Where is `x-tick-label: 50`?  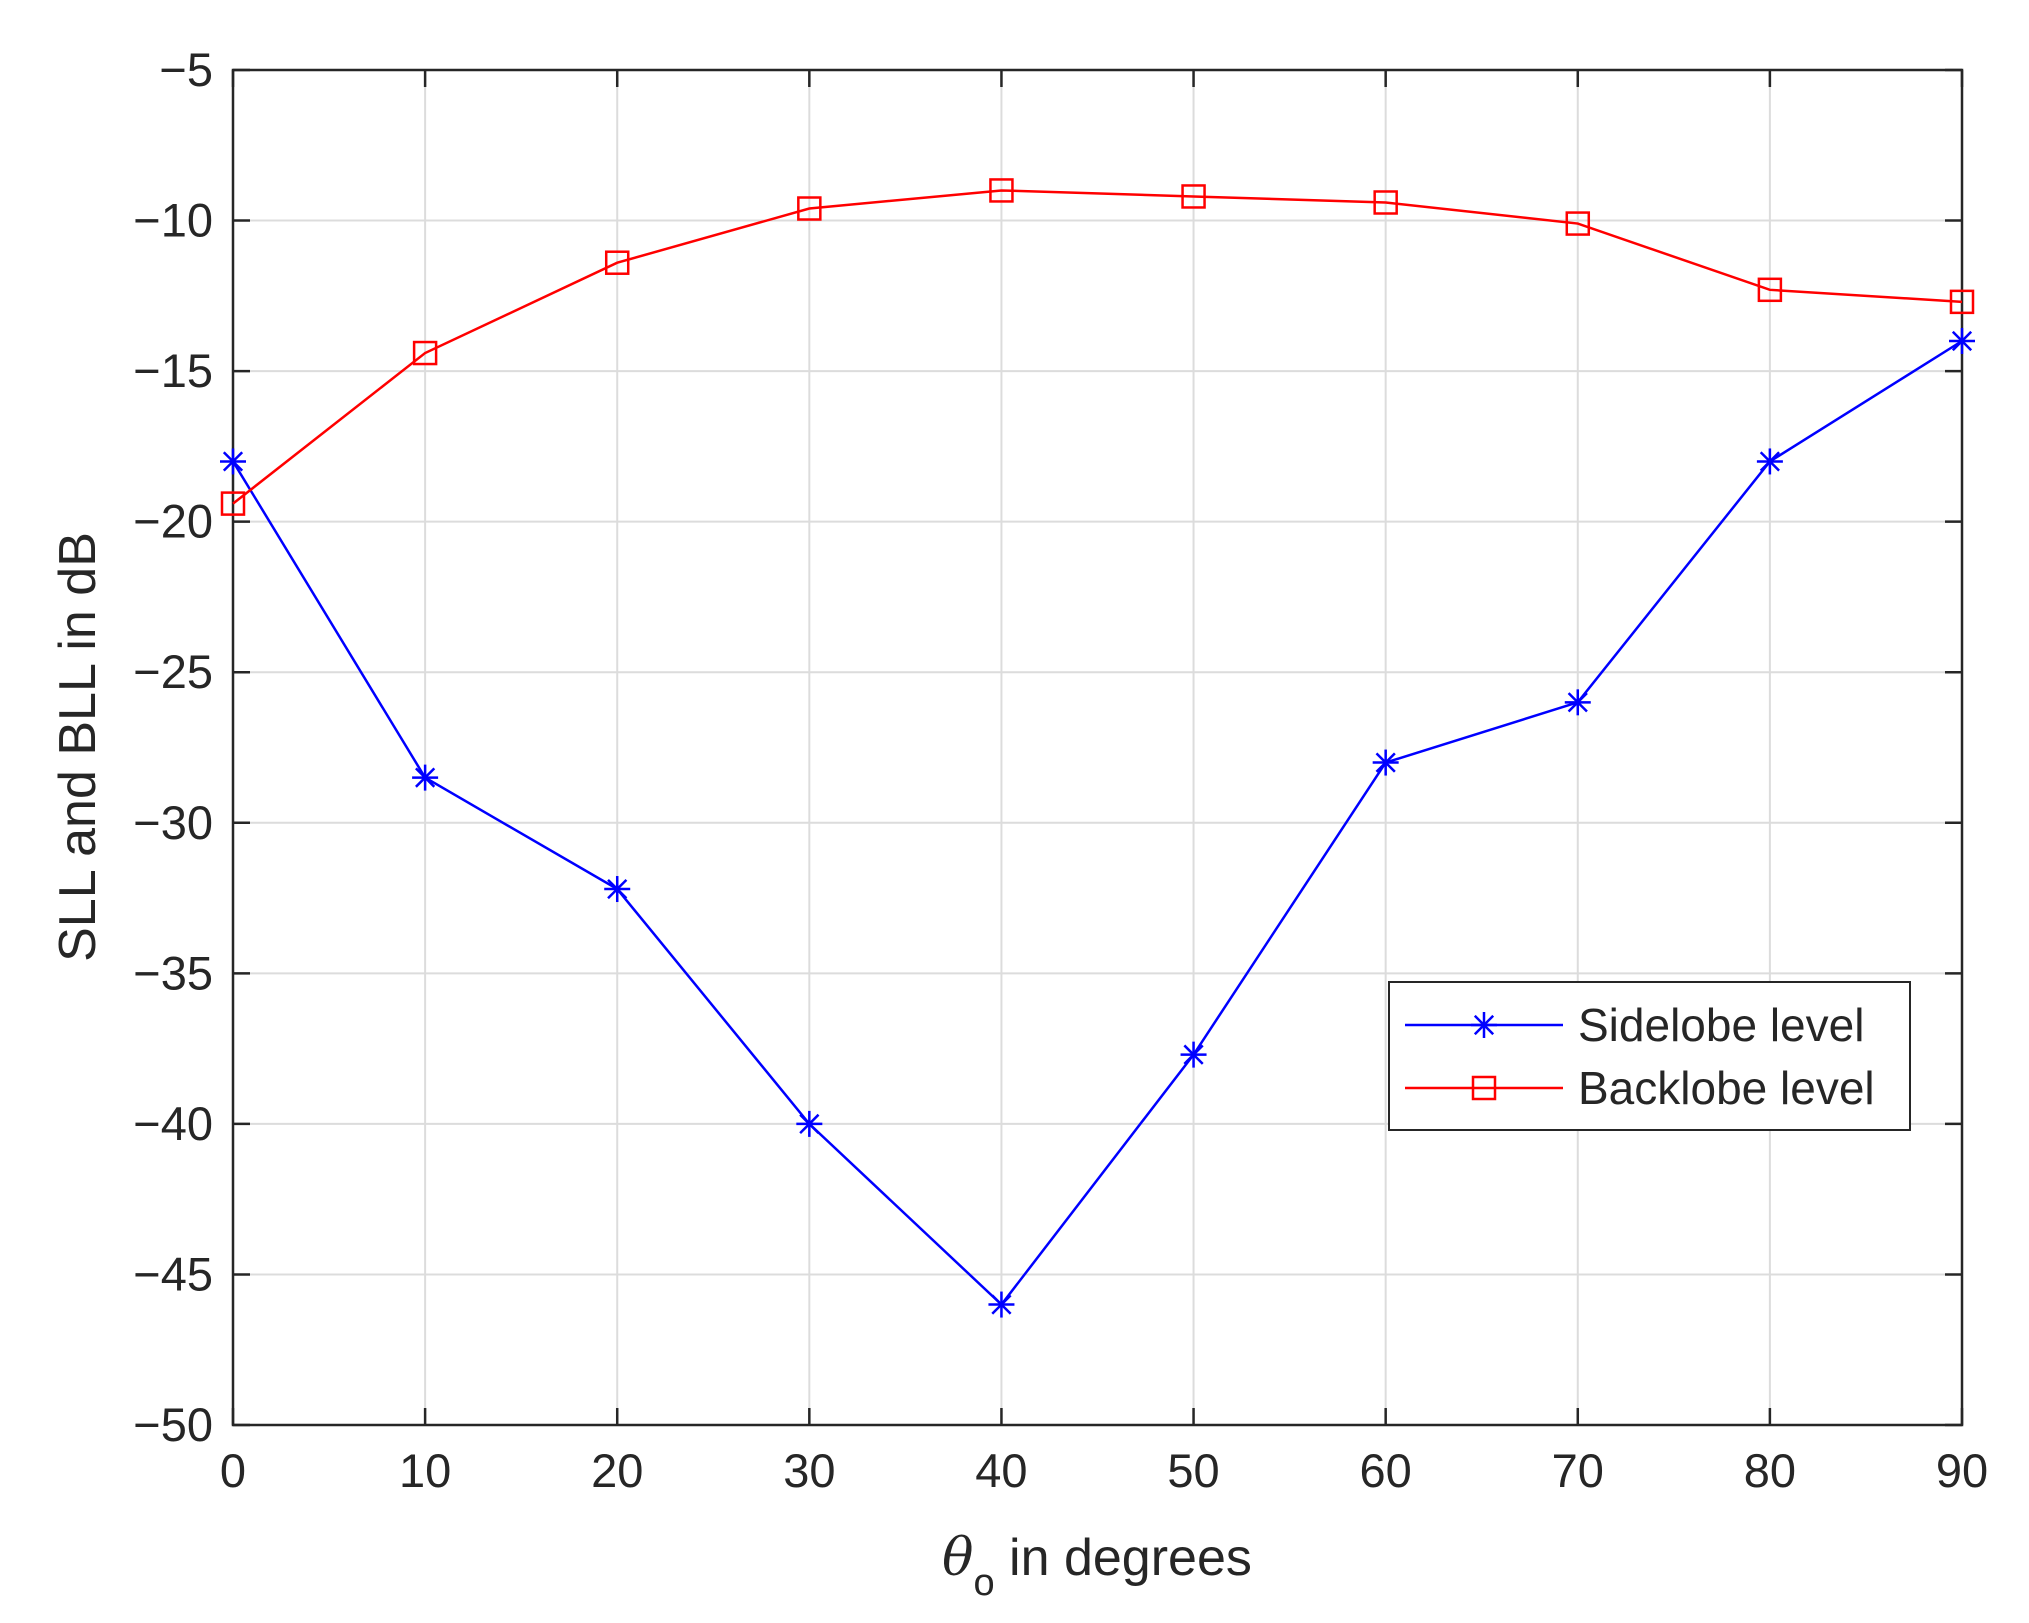 x-tick-label: 50 is located at coordinates (1193, 1470).